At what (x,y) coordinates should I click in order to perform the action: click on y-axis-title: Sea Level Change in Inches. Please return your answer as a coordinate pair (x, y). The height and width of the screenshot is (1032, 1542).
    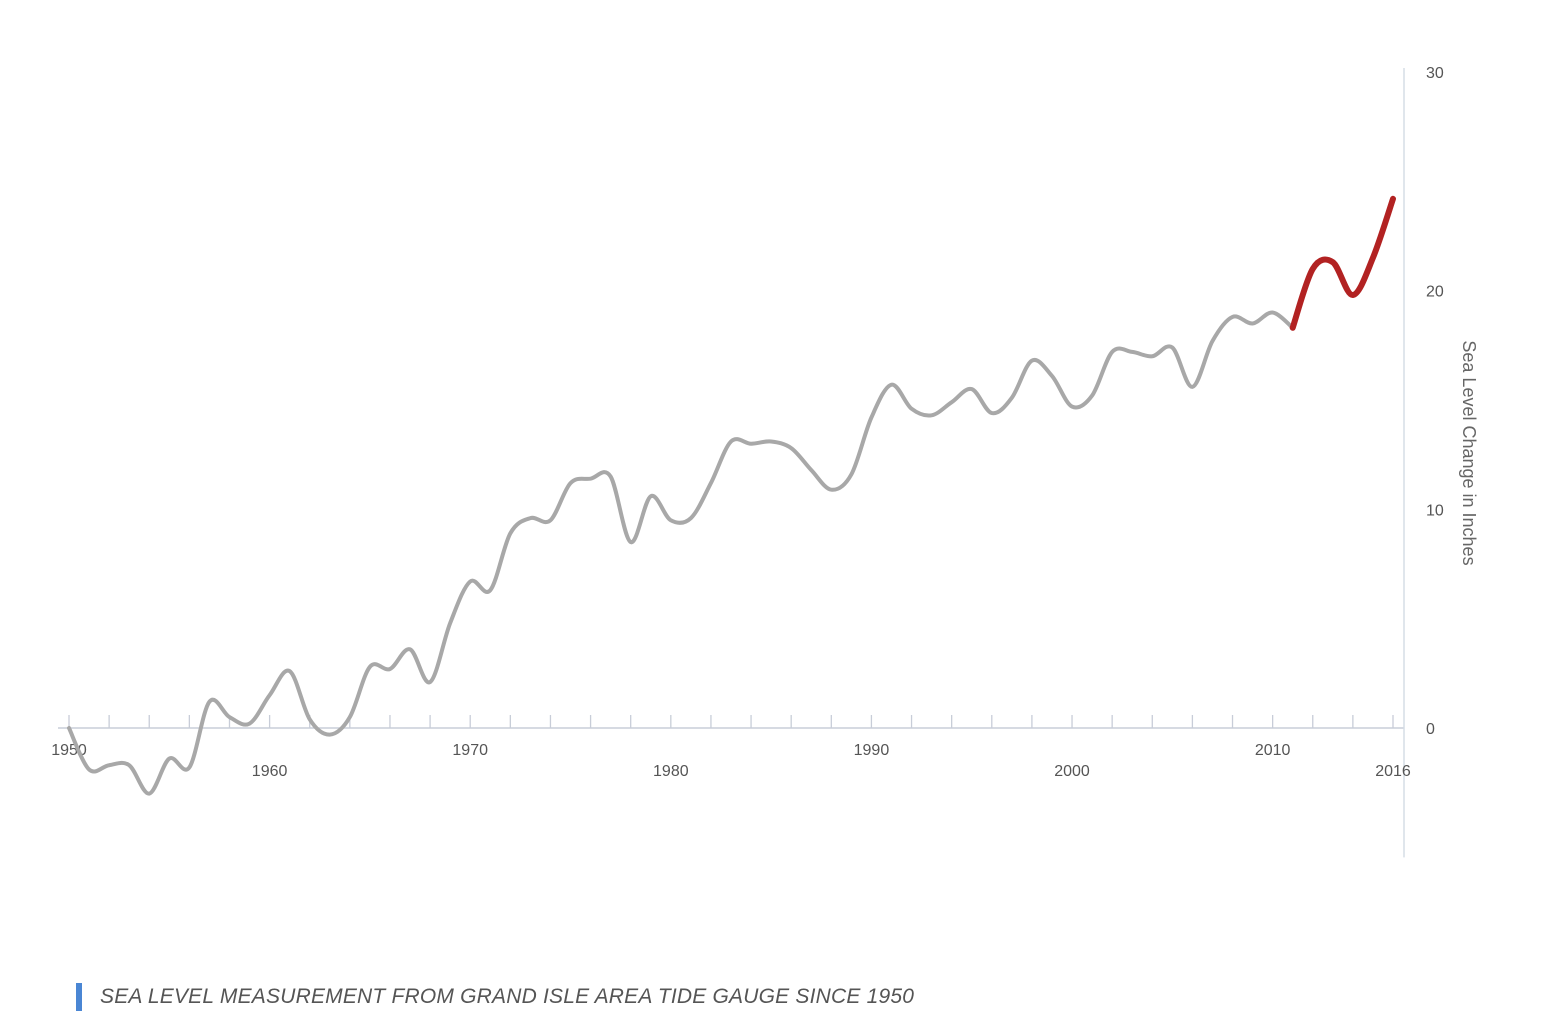
    Looking at the image, I should click on (1469, 452).